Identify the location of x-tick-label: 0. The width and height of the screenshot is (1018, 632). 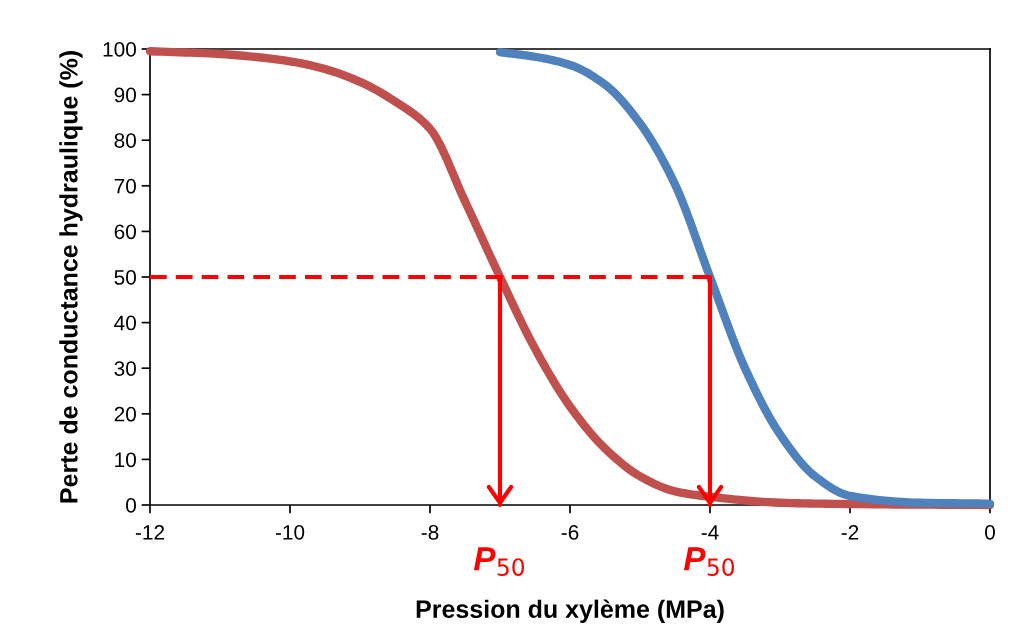
(990, 532).